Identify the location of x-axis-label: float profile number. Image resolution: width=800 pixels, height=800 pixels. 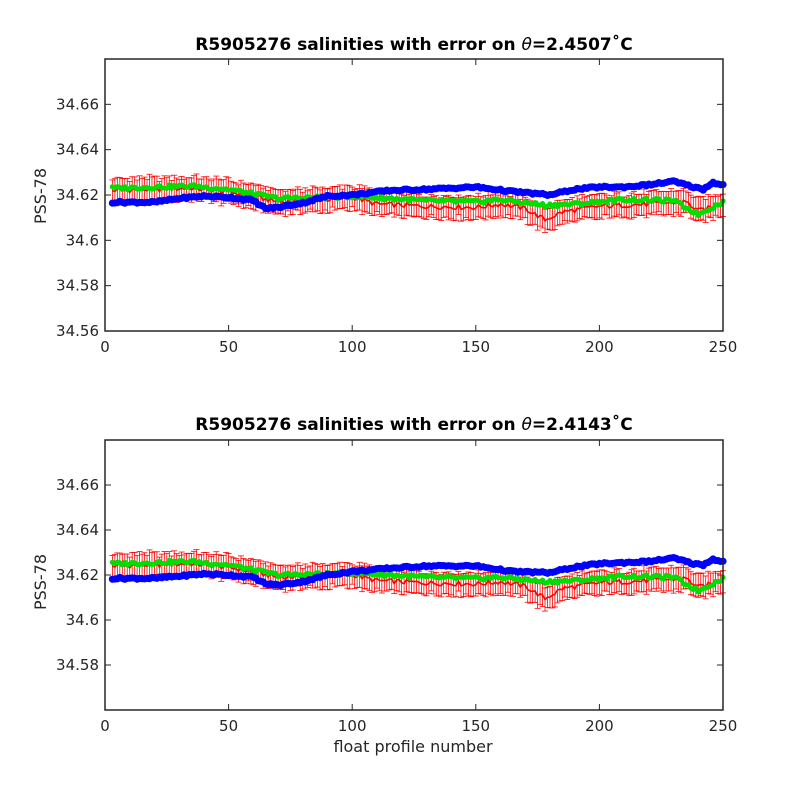
(413, 746).